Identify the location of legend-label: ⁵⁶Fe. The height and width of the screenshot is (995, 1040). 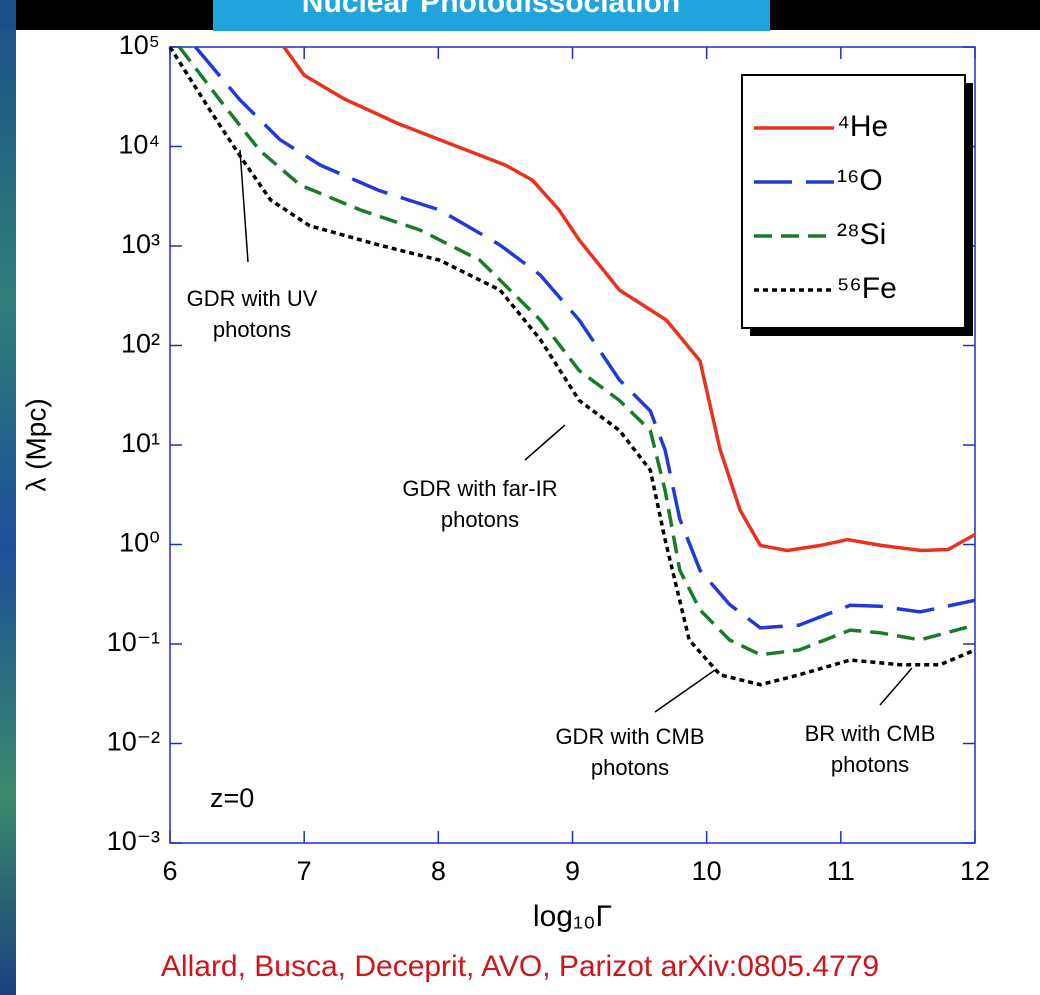
(867, 288).